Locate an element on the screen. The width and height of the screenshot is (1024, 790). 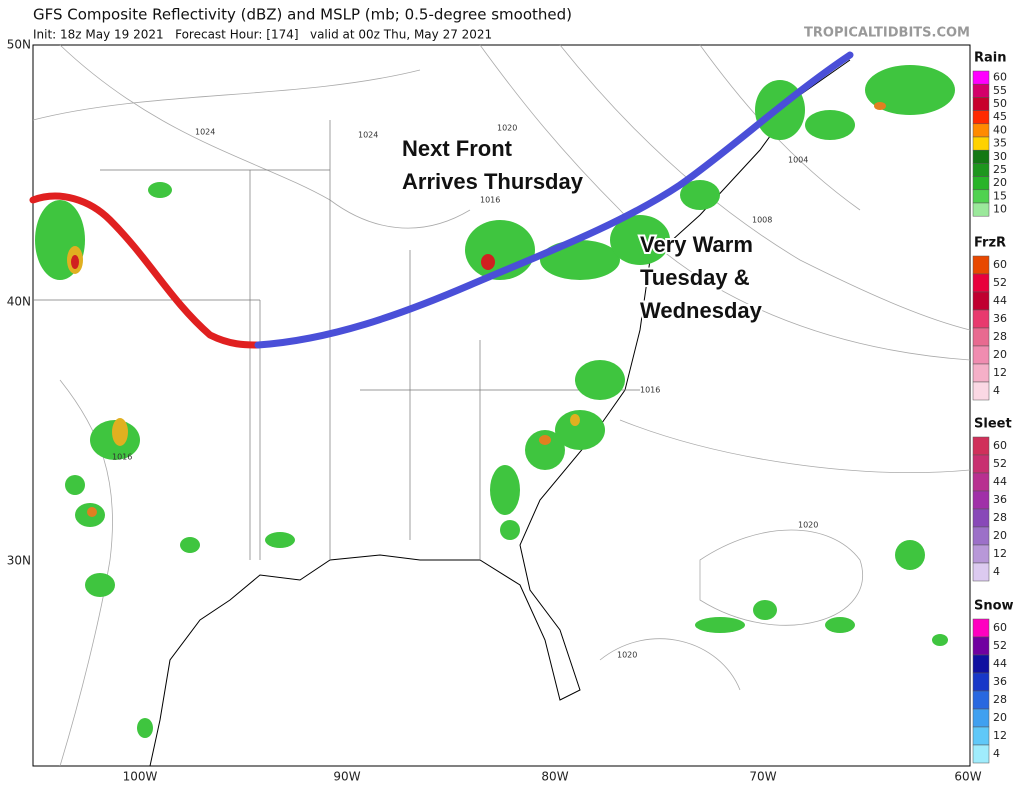
annotation: Very Warm is located at coordinates (696, 244).